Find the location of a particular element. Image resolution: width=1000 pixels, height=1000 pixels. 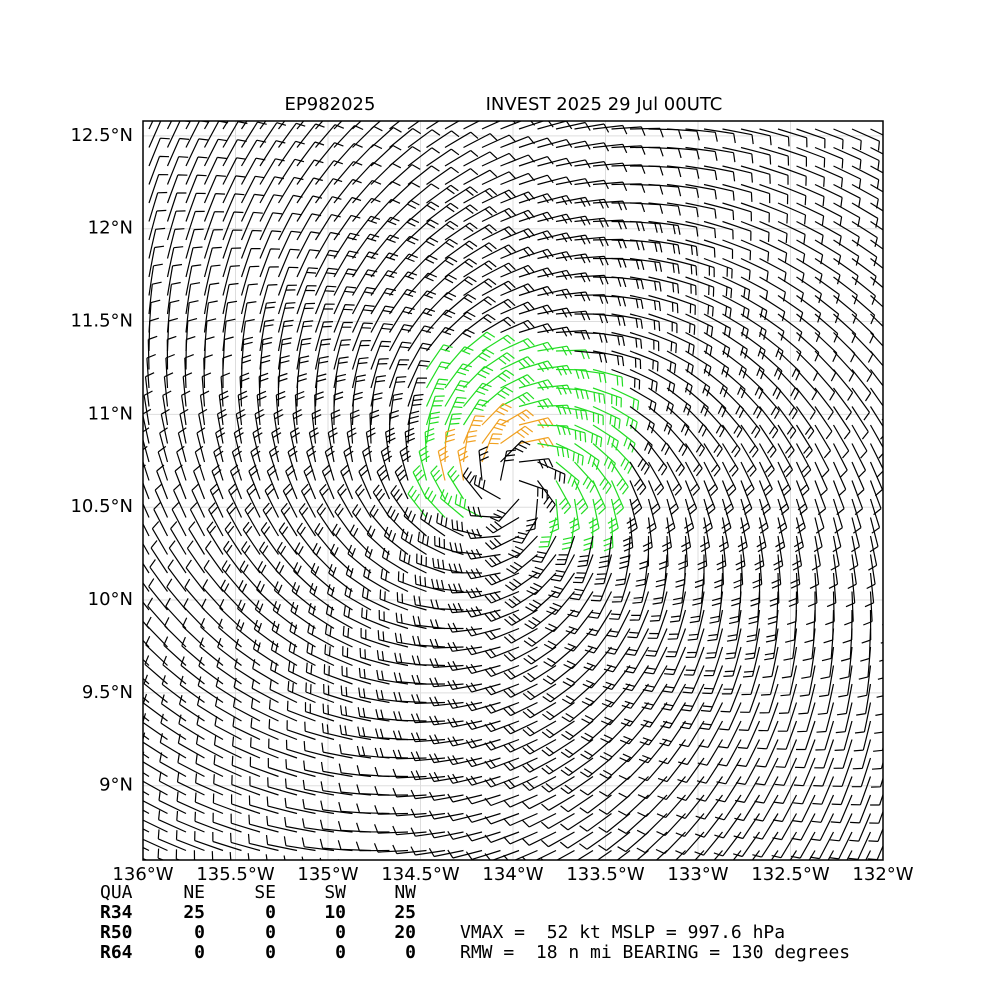

row-label: R50 is located at coordinates (116, 932).